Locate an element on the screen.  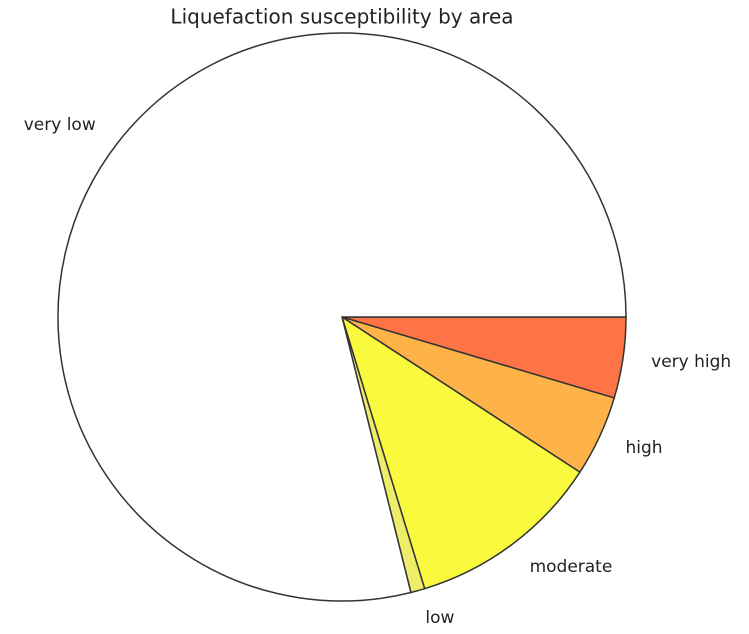
chart-title: Liquefaction susceptibility by area is located at coordinates (341, 17).